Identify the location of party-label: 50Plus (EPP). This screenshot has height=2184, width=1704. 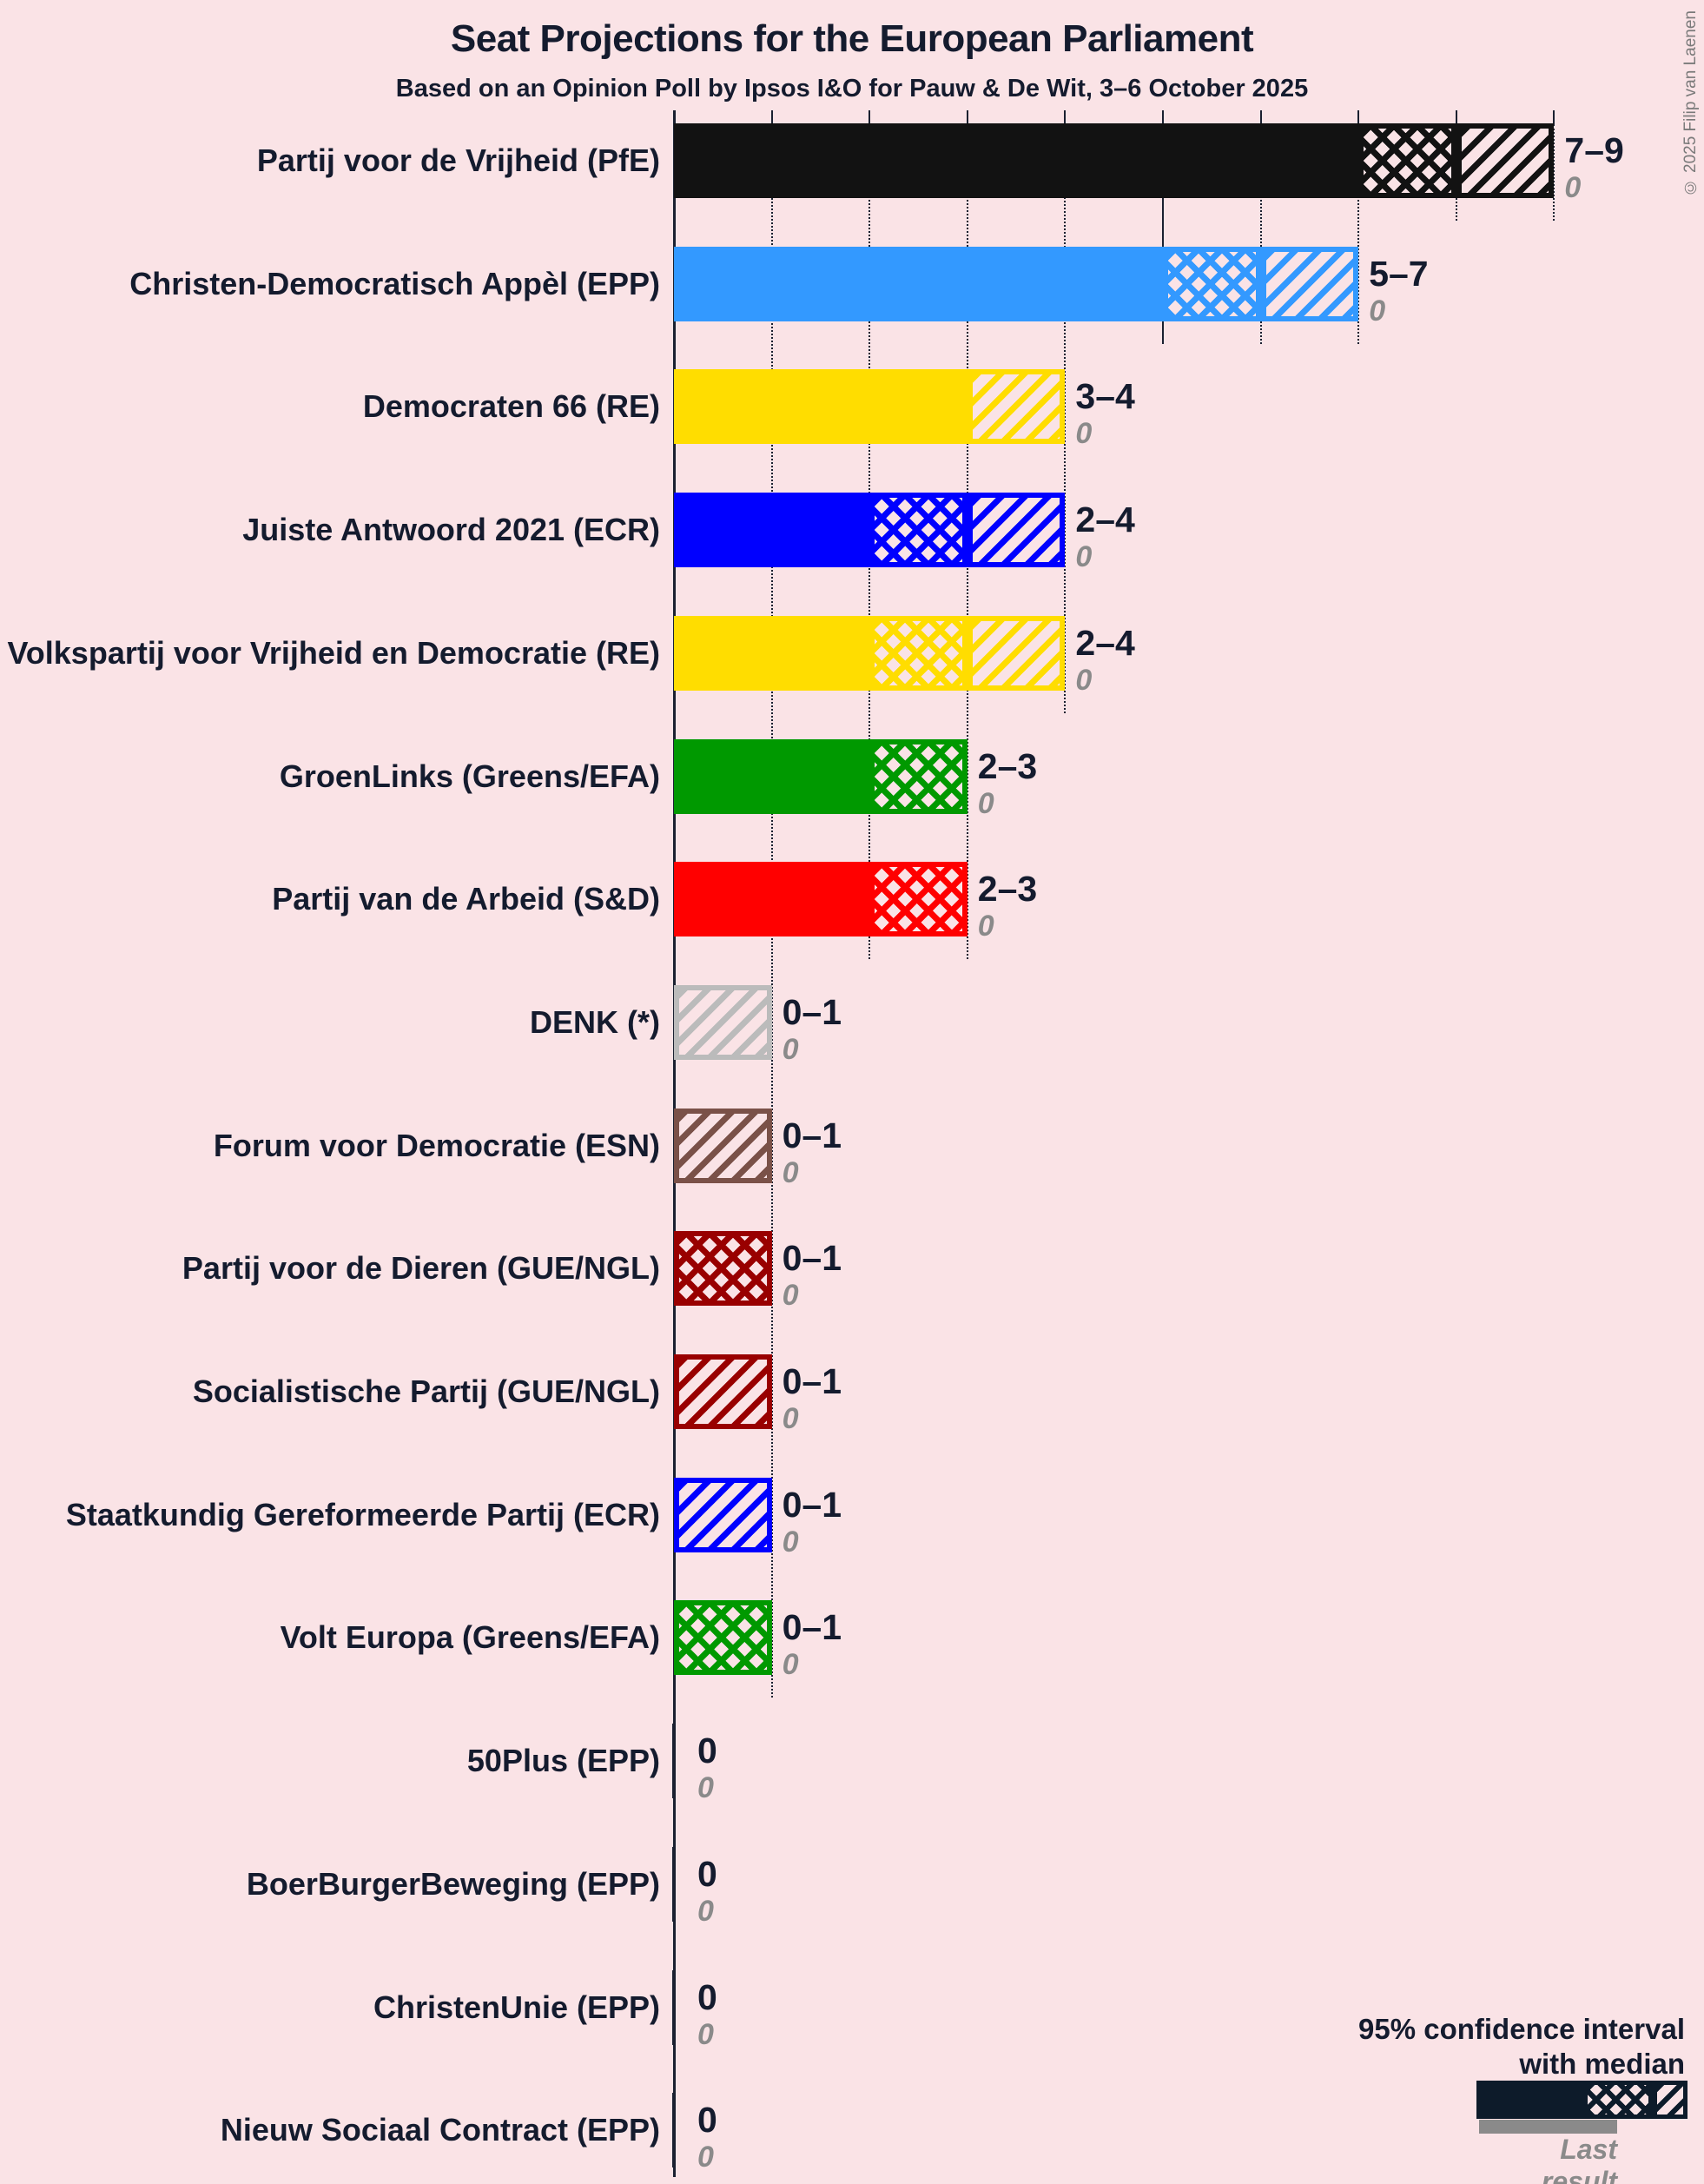
(563, 1761).